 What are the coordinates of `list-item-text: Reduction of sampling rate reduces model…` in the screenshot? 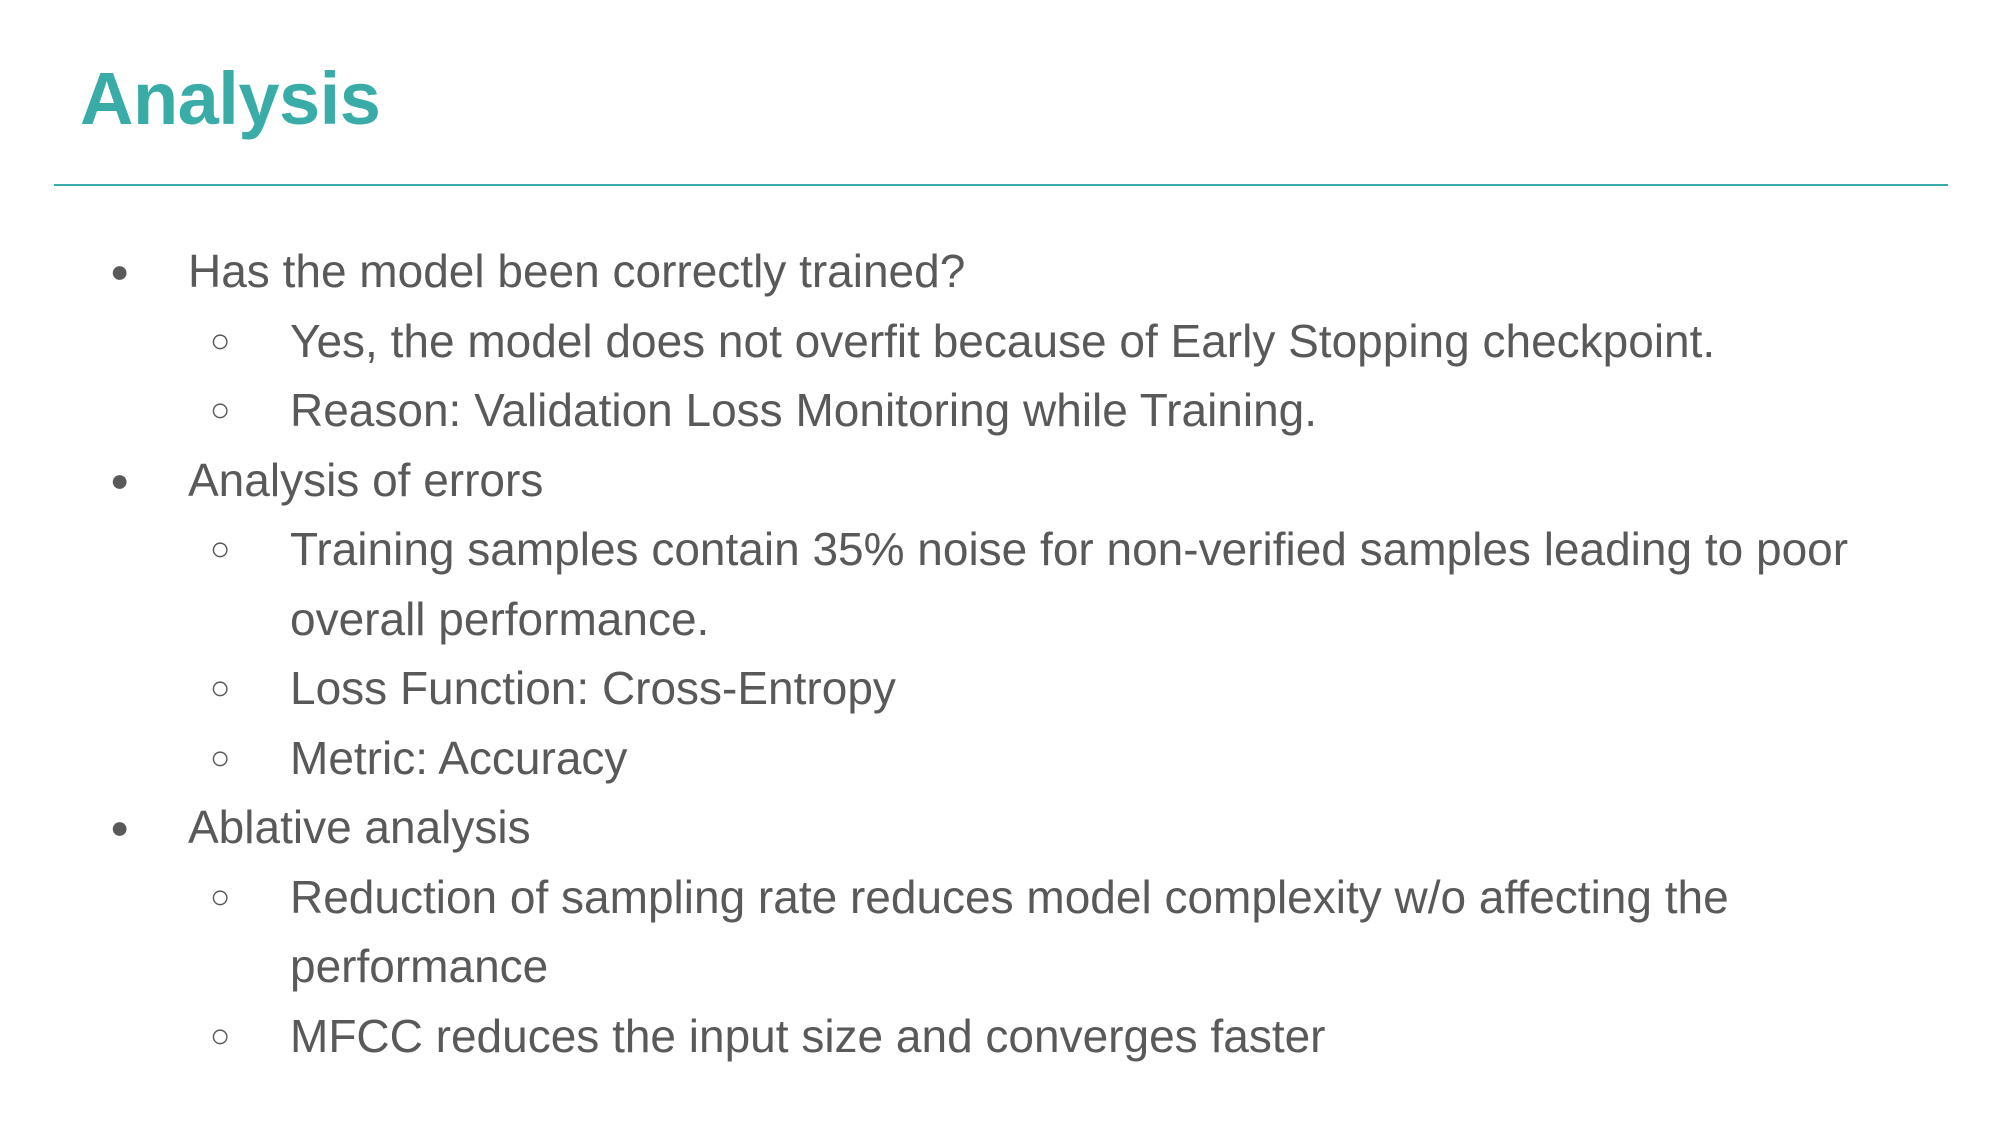 It's located at (1009, 931).